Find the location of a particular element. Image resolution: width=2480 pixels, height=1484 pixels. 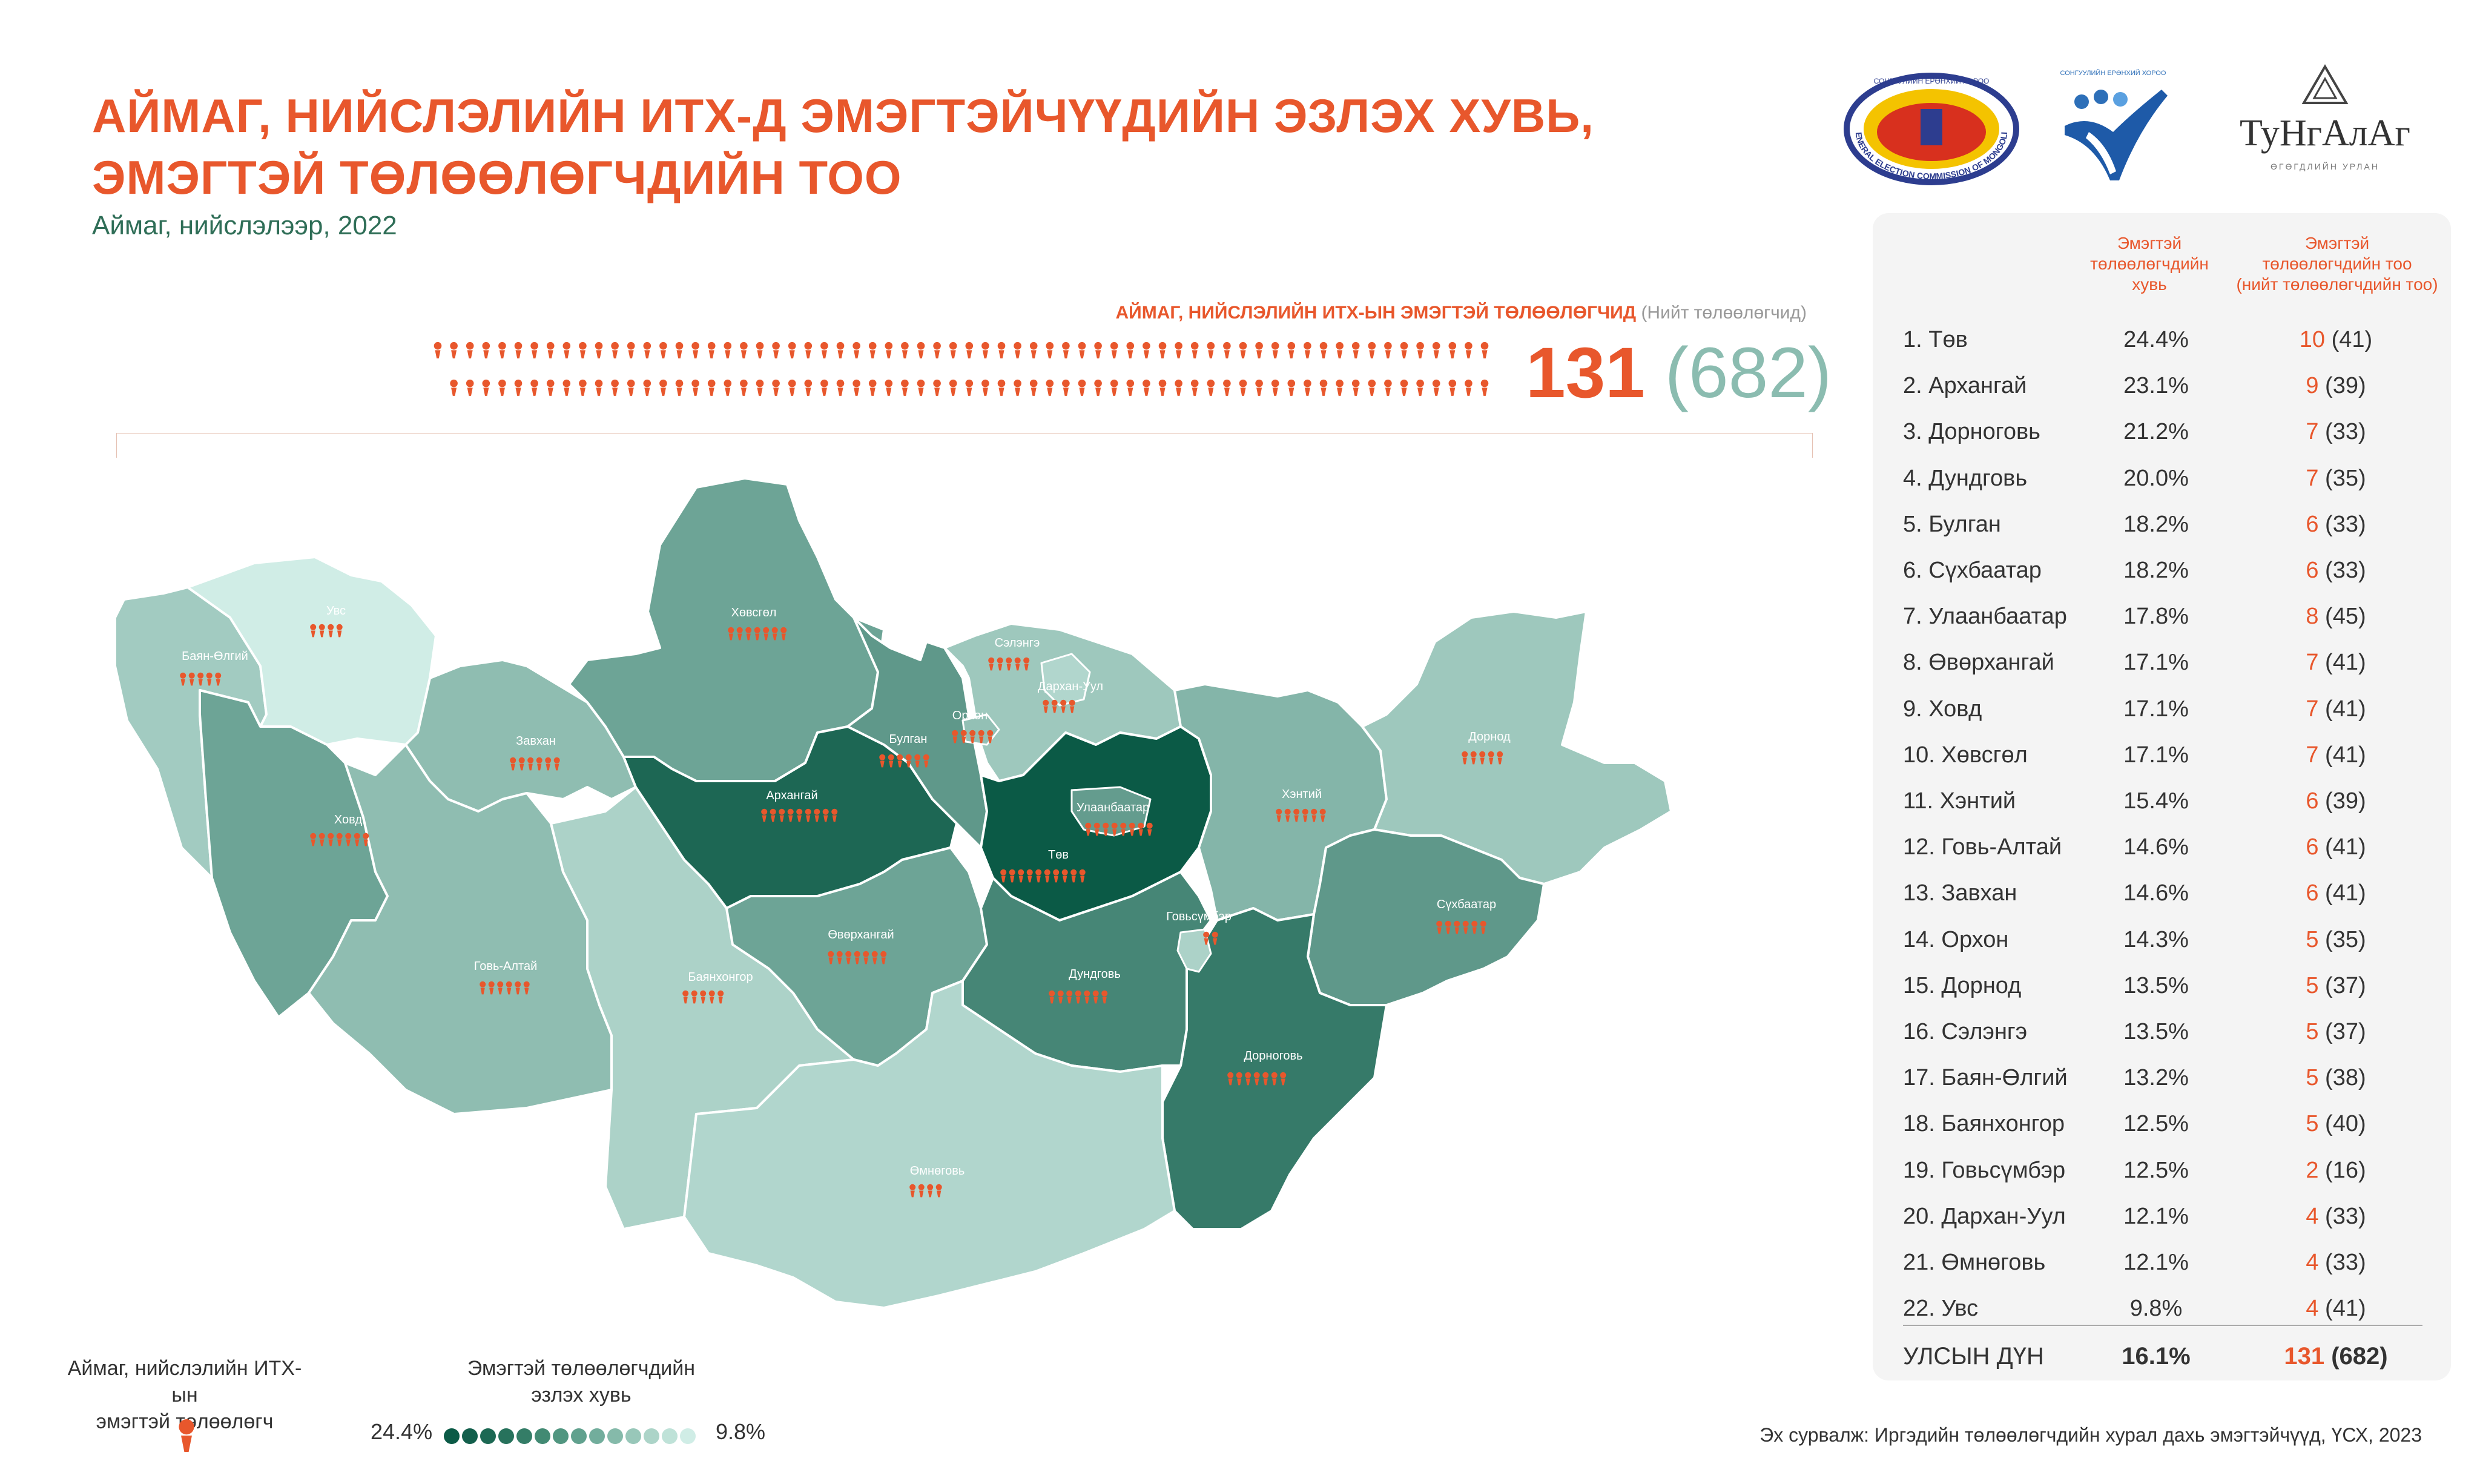

row-count: 6 (33) is located at coordinates (2336, 524).